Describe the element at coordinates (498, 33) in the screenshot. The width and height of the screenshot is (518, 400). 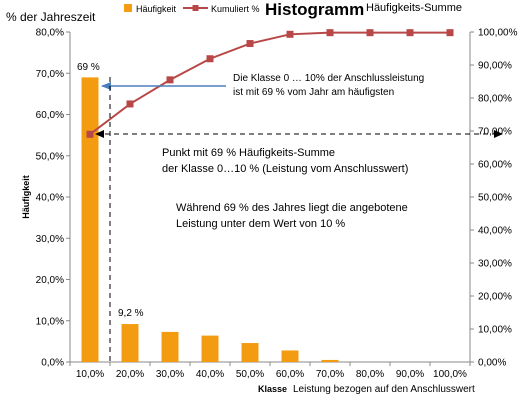
I see `right-tick-label: 100,00%` at that location.